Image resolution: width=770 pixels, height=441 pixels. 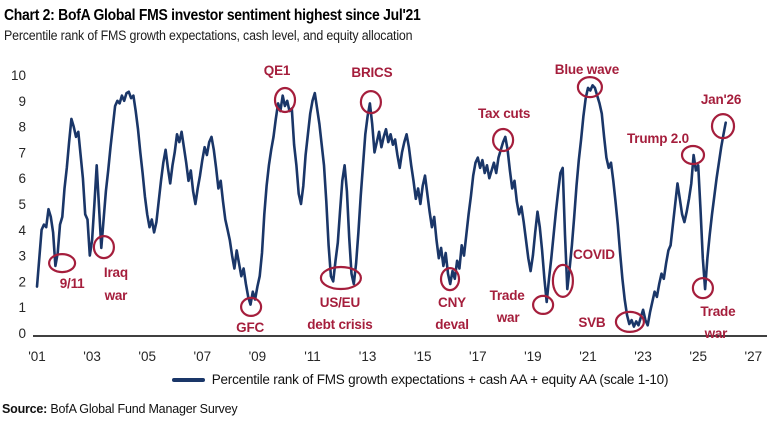 I want to click on annotation-circle-nine-eleven, so click(x=62, y=263).